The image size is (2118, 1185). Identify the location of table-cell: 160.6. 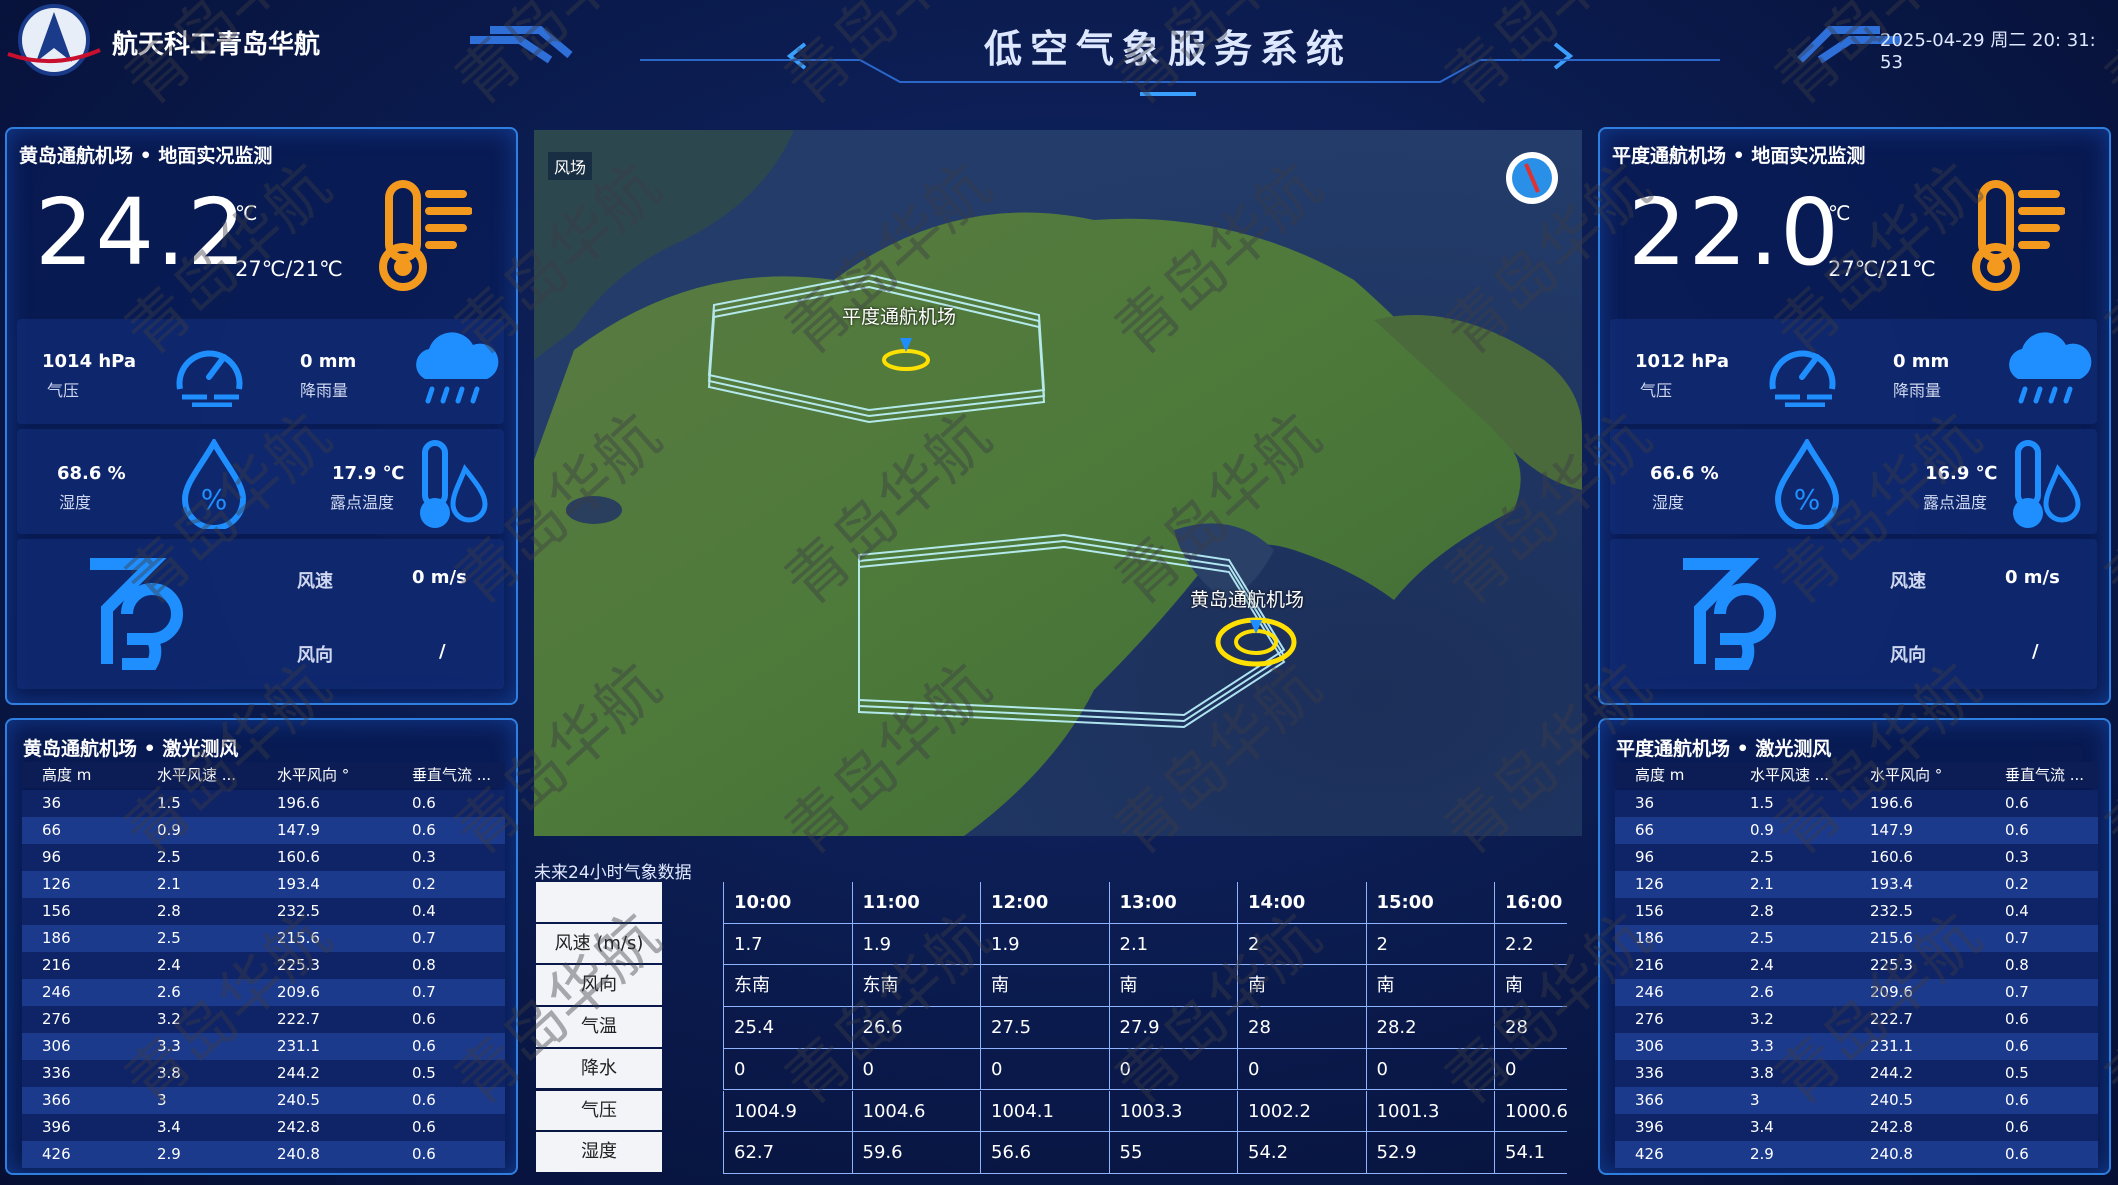
(1891, 857).